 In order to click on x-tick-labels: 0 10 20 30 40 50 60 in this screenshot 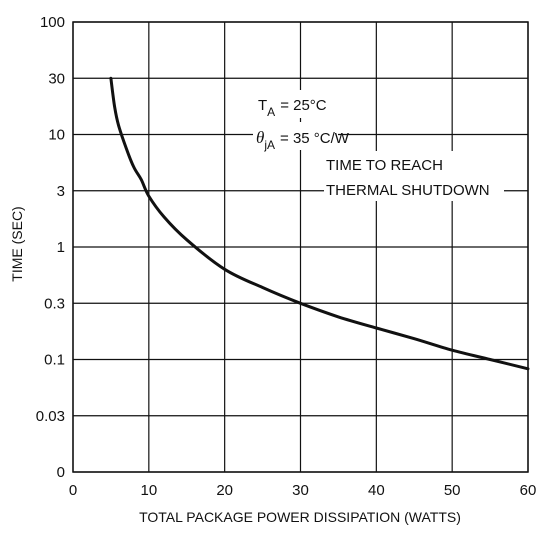, I will do `click(303, 490)`.